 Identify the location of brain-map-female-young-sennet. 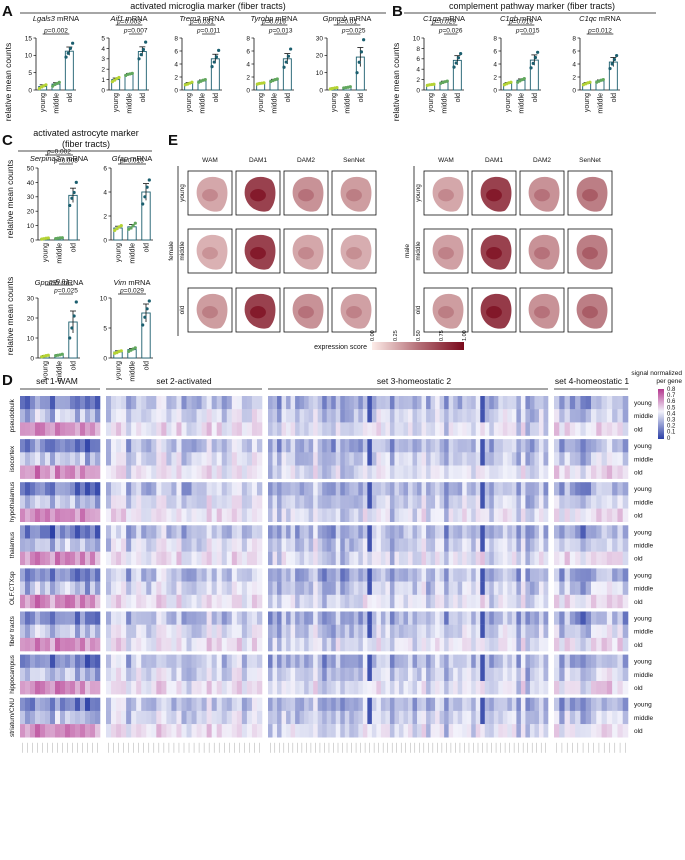
(354, 193).